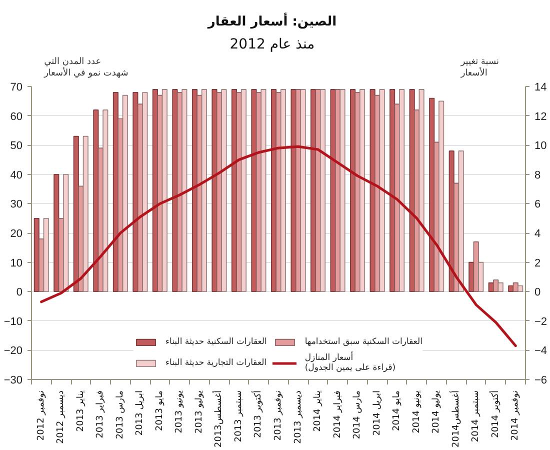 The height and width of the screenshot is (450, 550). Describe the element at coordinates (239, 416) in the screenshot. I see `x-tick-label: سبتمبر 2013` at that location.